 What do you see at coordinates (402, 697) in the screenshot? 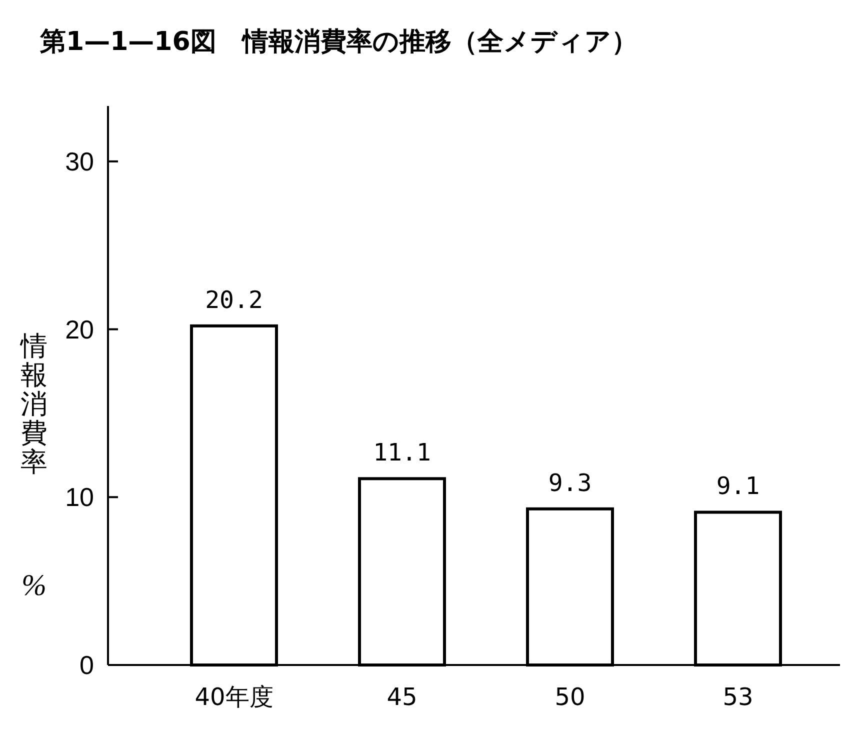
I see `x-tick-label: 45` at bounding box center [402, 697].